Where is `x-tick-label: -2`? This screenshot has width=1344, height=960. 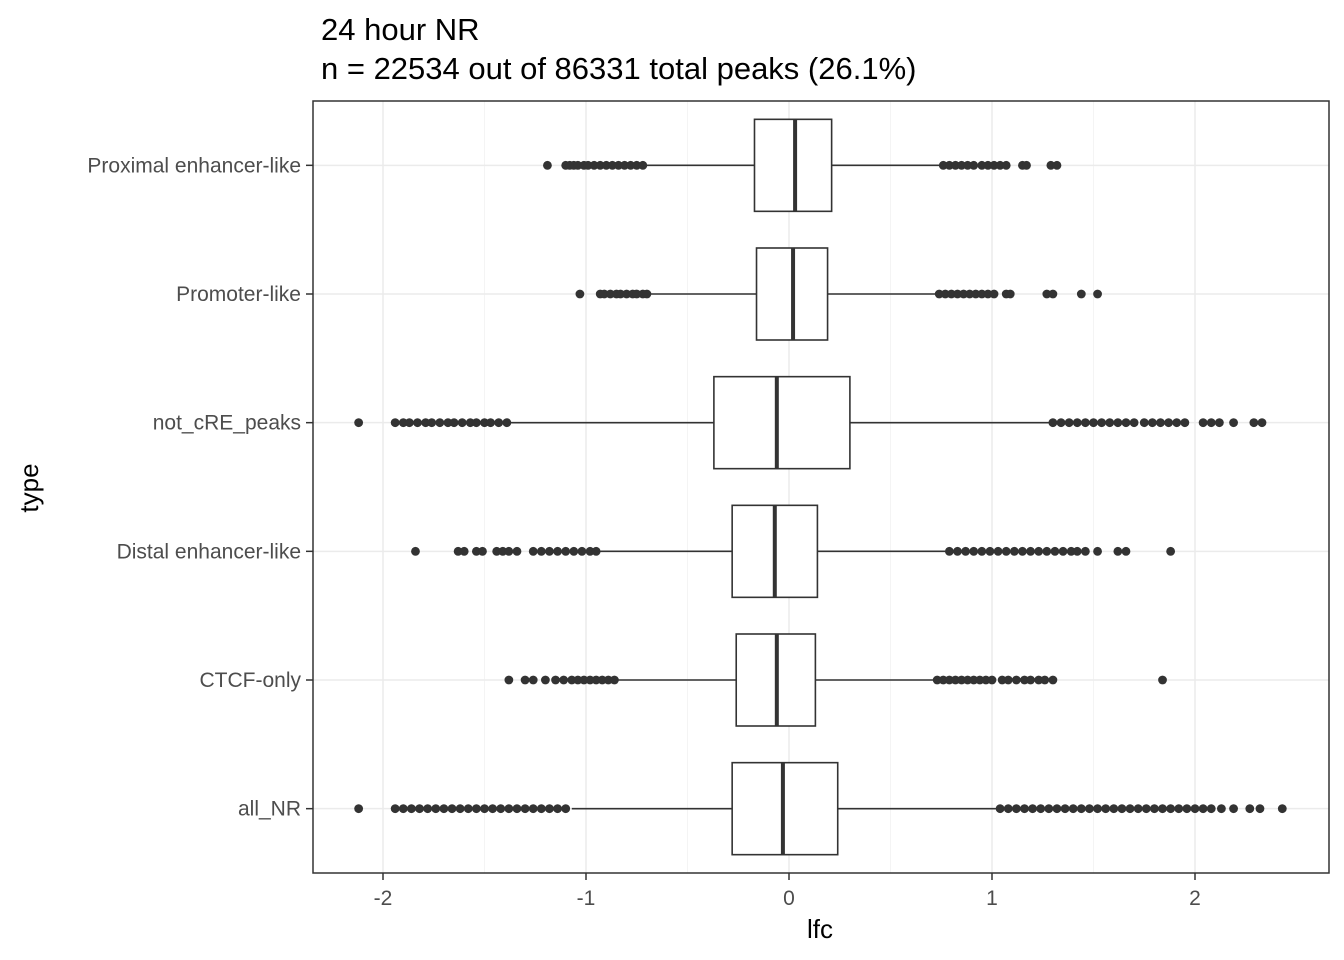 x-tick-label: -2 is located at coordinates (383, 898).